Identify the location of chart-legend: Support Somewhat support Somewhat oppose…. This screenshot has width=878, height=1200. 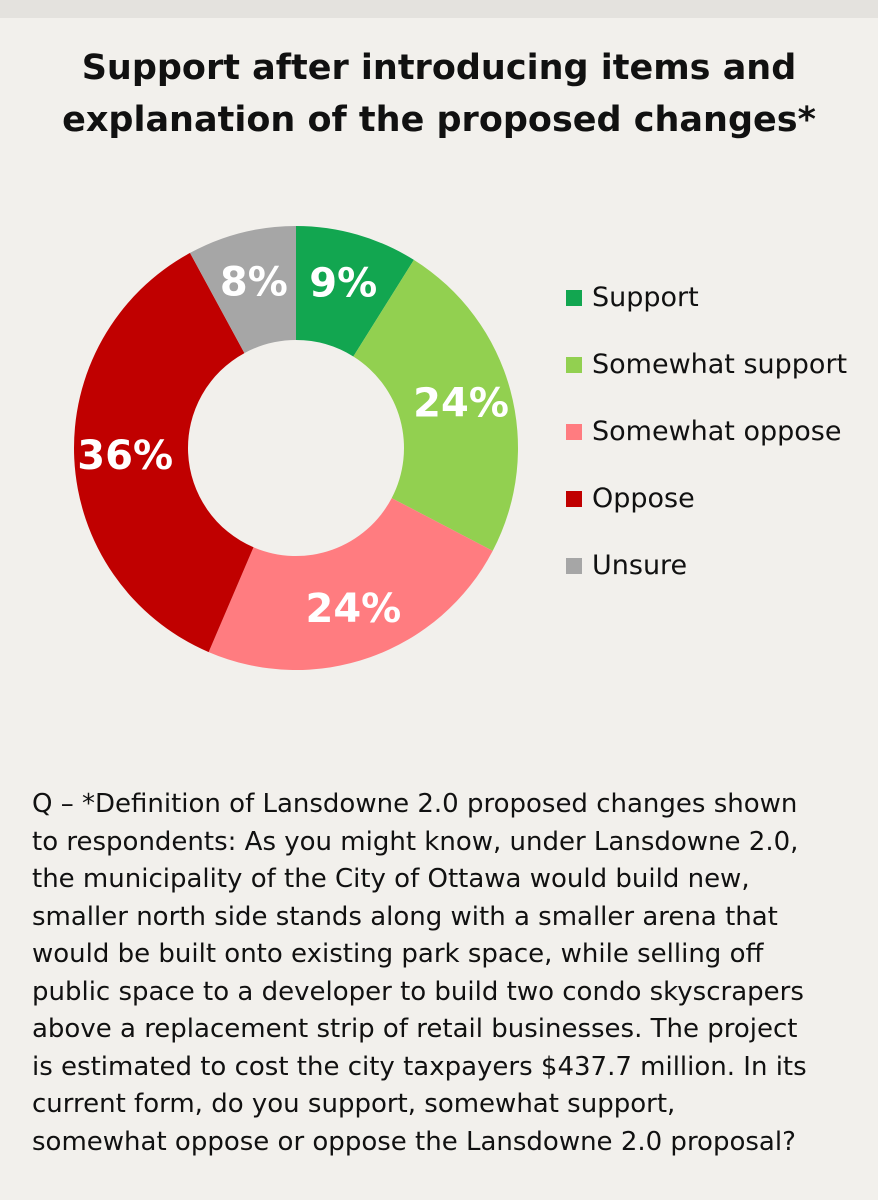
(706, 447).